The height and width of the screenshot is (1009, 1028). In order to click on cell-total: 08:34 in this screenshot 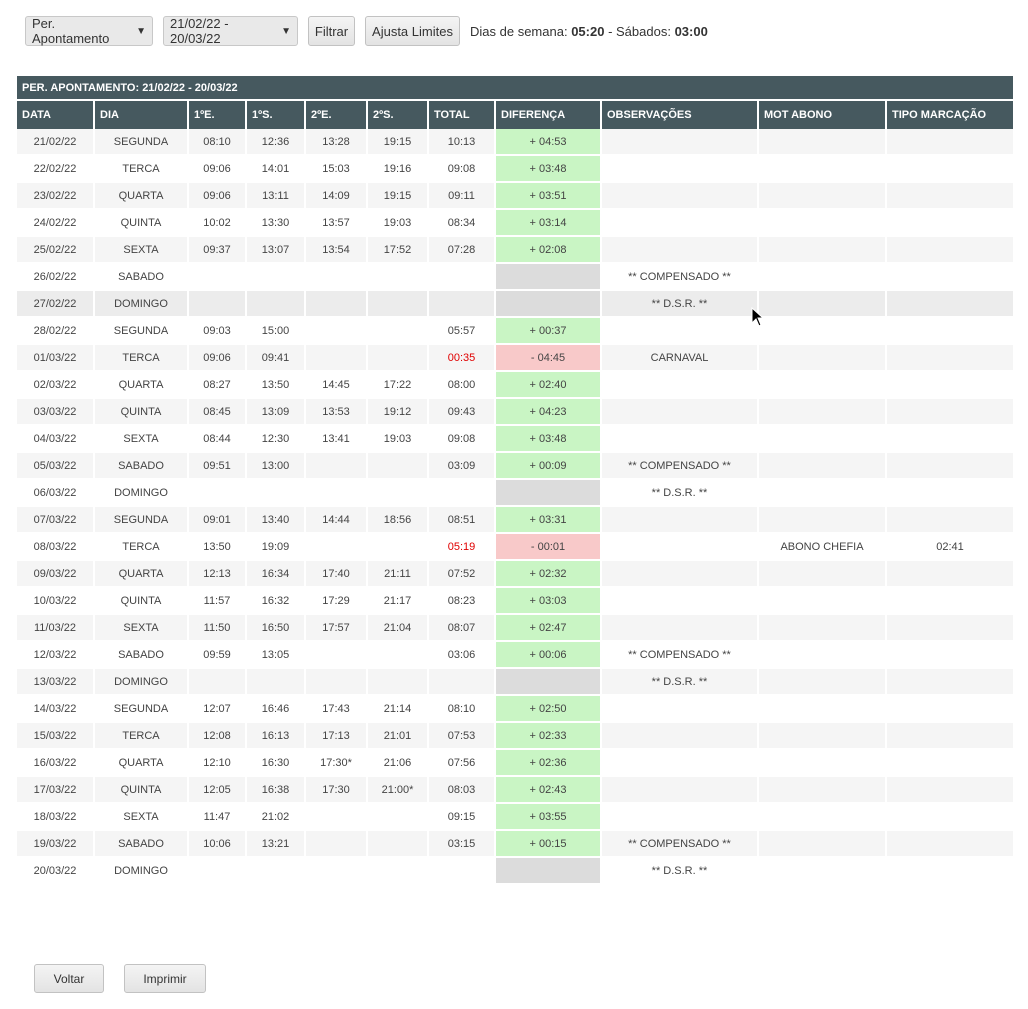, I will do `click(461, 223)`.